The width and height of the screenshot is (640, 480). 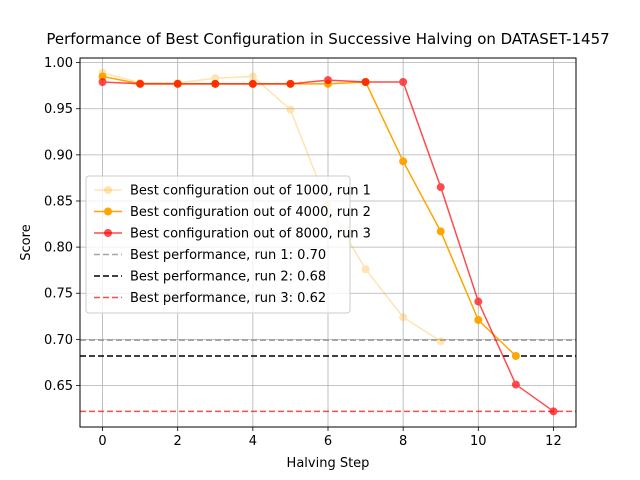 What do you see at coordinates (58, 386) in the screenshot?
I see `y-tick-label: 0.65` at bounding box center [58, 386].